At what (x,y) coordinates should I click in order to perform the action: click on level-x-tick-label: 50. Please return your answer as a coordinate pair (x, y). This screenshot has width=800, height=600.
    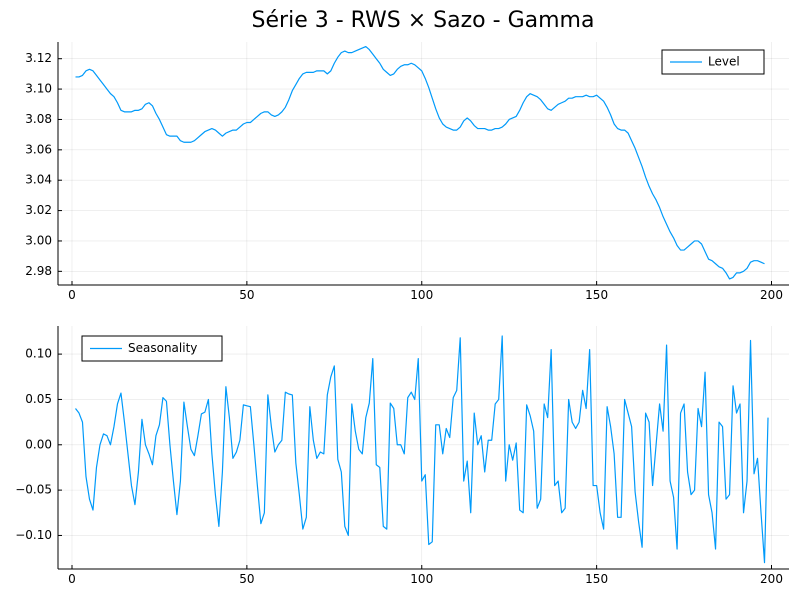
    Looking at the image, I should click on (246, 295).